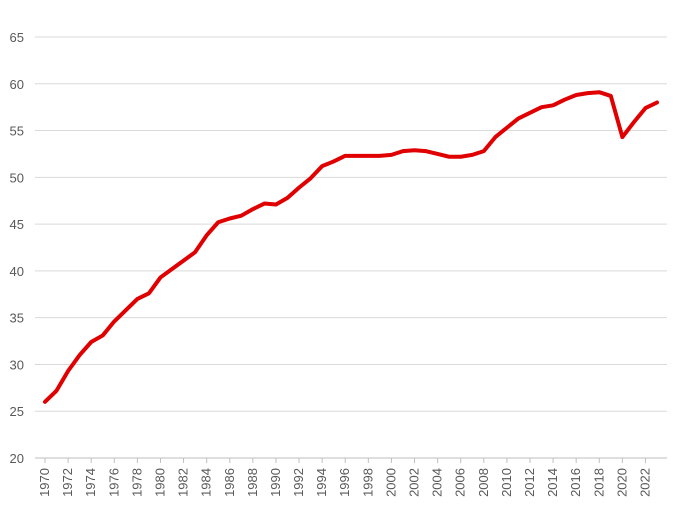 The height and width of the screenshot is (516, 690). Describe the element at coordinates (17, 411) in the screenshot. I see `y-tick-label: 25` at that location.